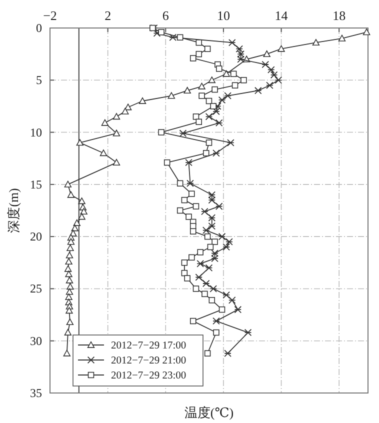 This screenshot has height=423, width=379. Describe the element at coordinates (39, 80) in the screenshot. I see `y-tick-label: 5` at that location.